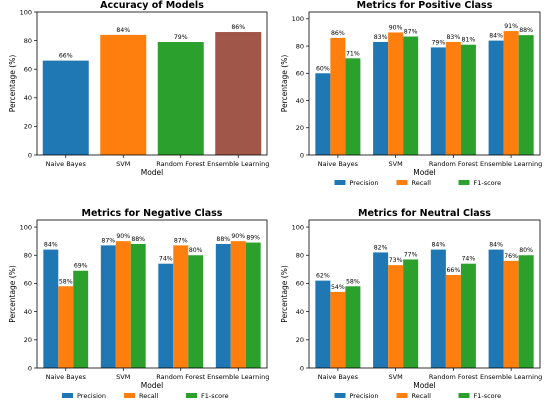 This screenshot has height=400, width=550. Describe the element at coordinates (353, 53) in the screenshot. I see `data-label: 71%` at that location.